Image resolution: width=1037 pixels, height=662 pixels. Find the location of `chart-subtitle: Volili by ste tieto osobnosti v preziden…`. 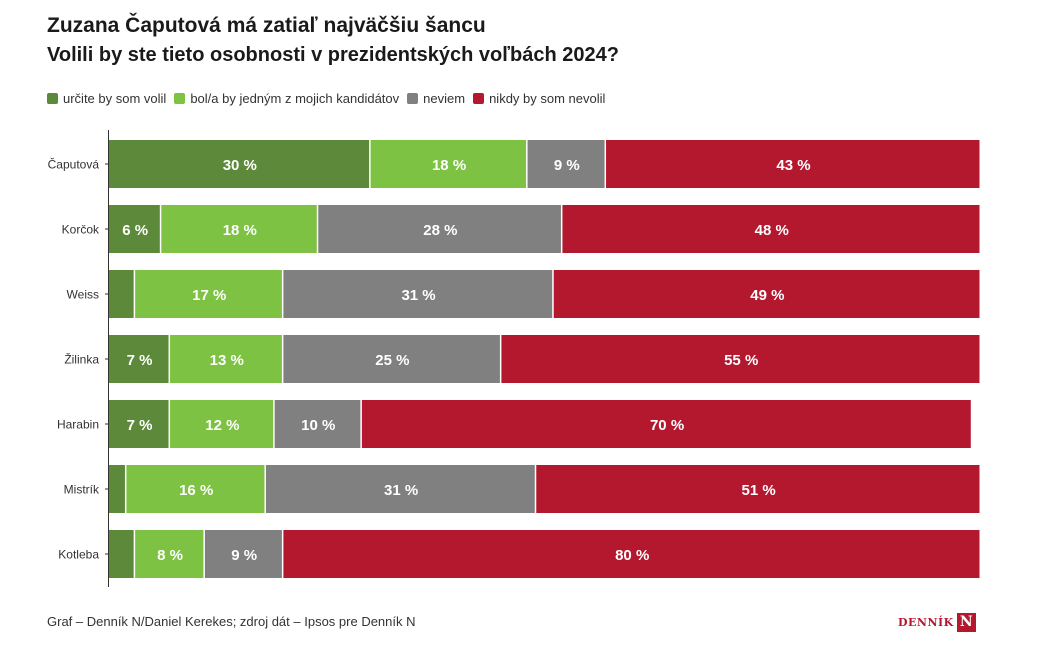

chart-subtitle: Volili by ste tieto osobnosti v preziden… is located at coordinates (333, 55).